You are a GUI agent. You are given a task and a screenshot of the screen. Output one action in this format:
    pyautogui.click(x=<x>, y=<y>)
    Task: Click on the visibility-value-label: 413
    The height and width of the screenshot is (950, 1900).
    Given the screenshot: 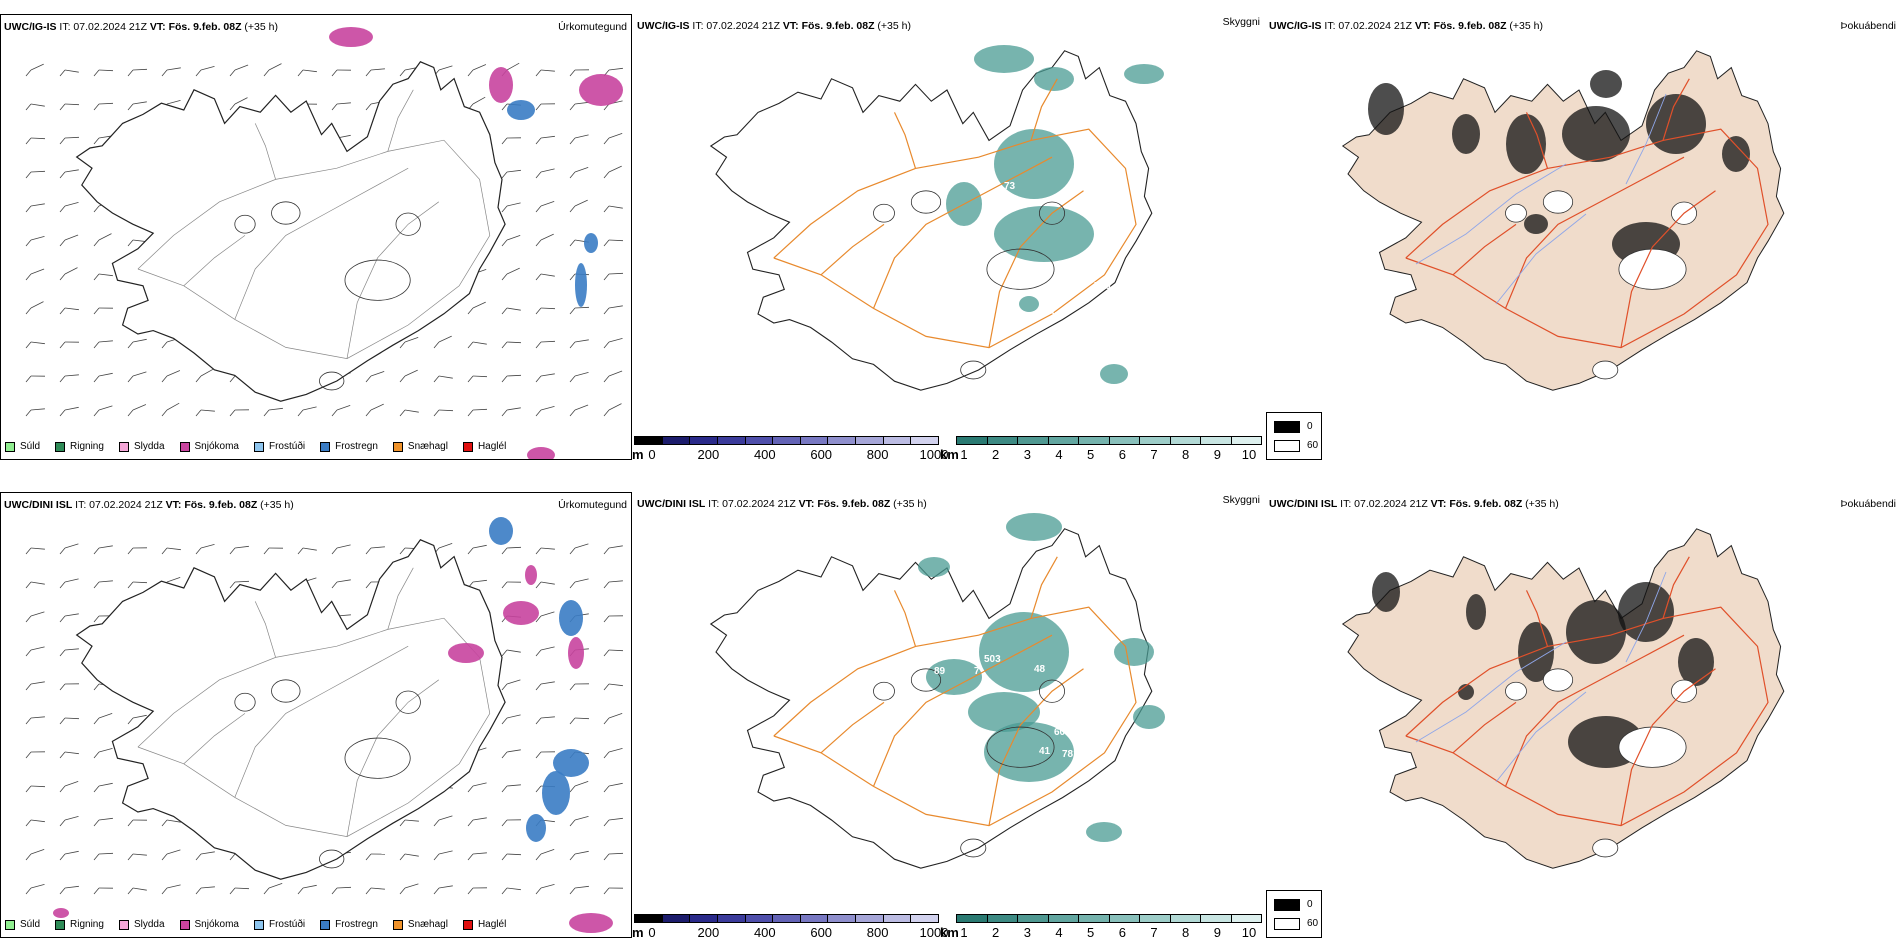 What is the action you would take?
    pyautogui.click(x=952, y=702)
    